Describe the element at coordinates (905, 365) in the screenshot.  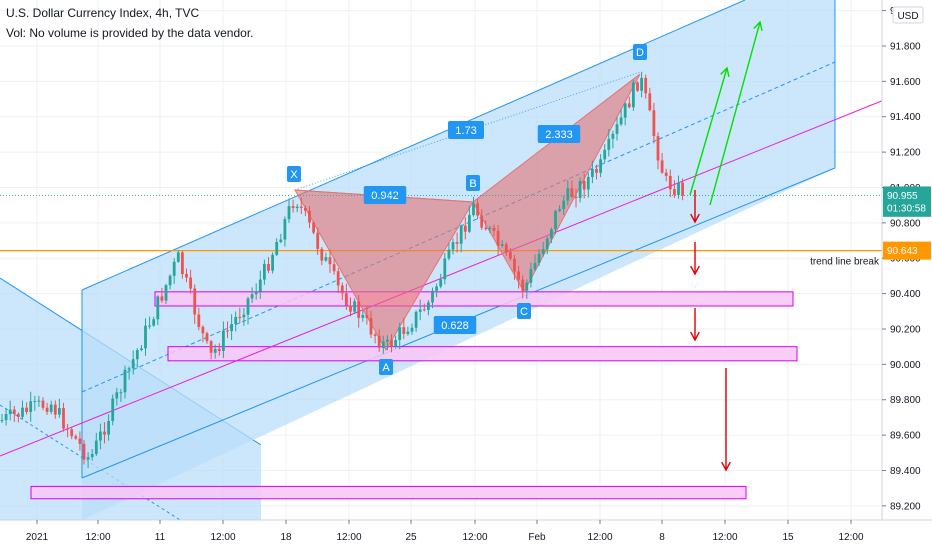
I see `y-tick-label: 90.000` at that location.